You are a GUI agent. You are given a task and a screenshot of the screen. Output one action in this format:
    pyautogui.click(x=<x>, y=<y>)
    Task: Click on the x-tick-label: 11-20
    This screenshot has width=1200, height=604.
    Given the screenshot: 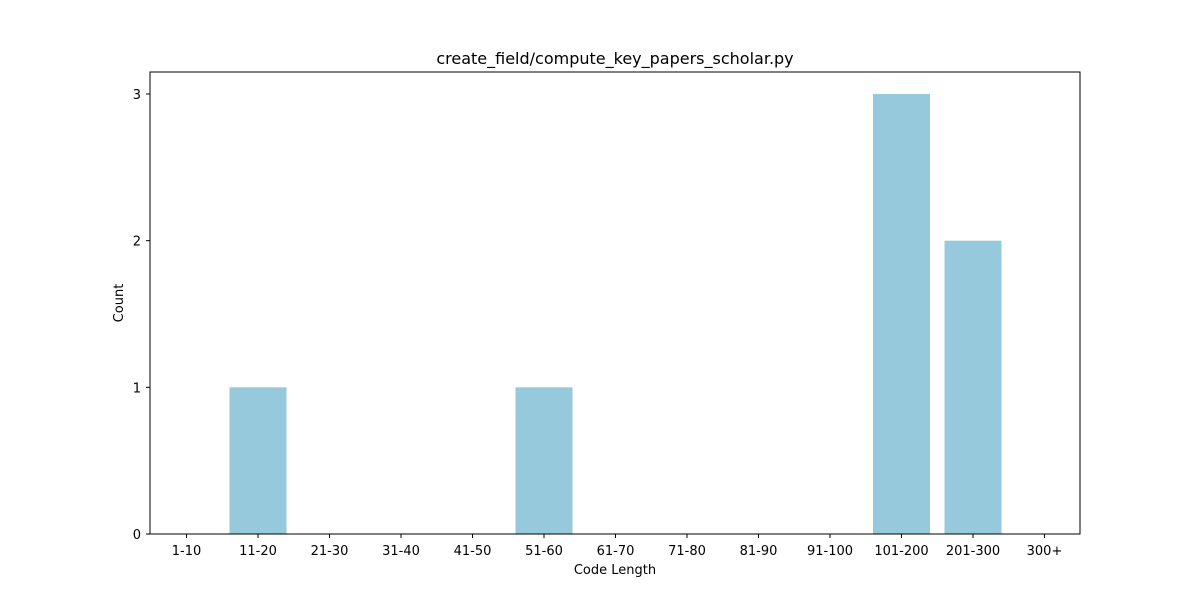 What is the action you would take?
    pyautogui.click(x=258, y=551)
    